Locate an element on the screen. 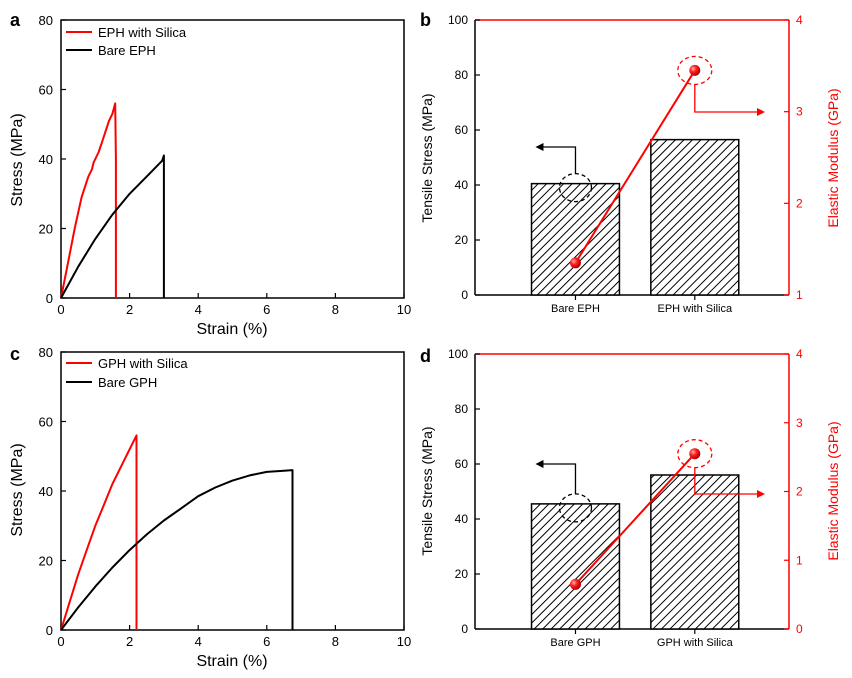 The width and height of the screenshot is (852, 678). legend-label-bare-eph: Bare EPH is located at coordinates (127, 50).